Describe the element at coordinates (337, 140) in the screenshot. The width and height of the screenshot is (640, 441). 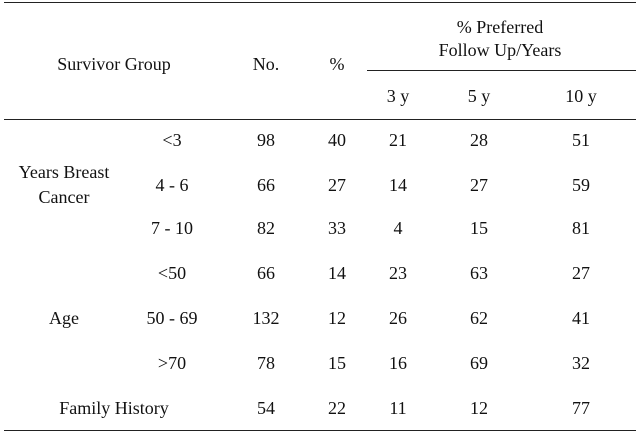
I see `row-1-pct: 40` at that location.